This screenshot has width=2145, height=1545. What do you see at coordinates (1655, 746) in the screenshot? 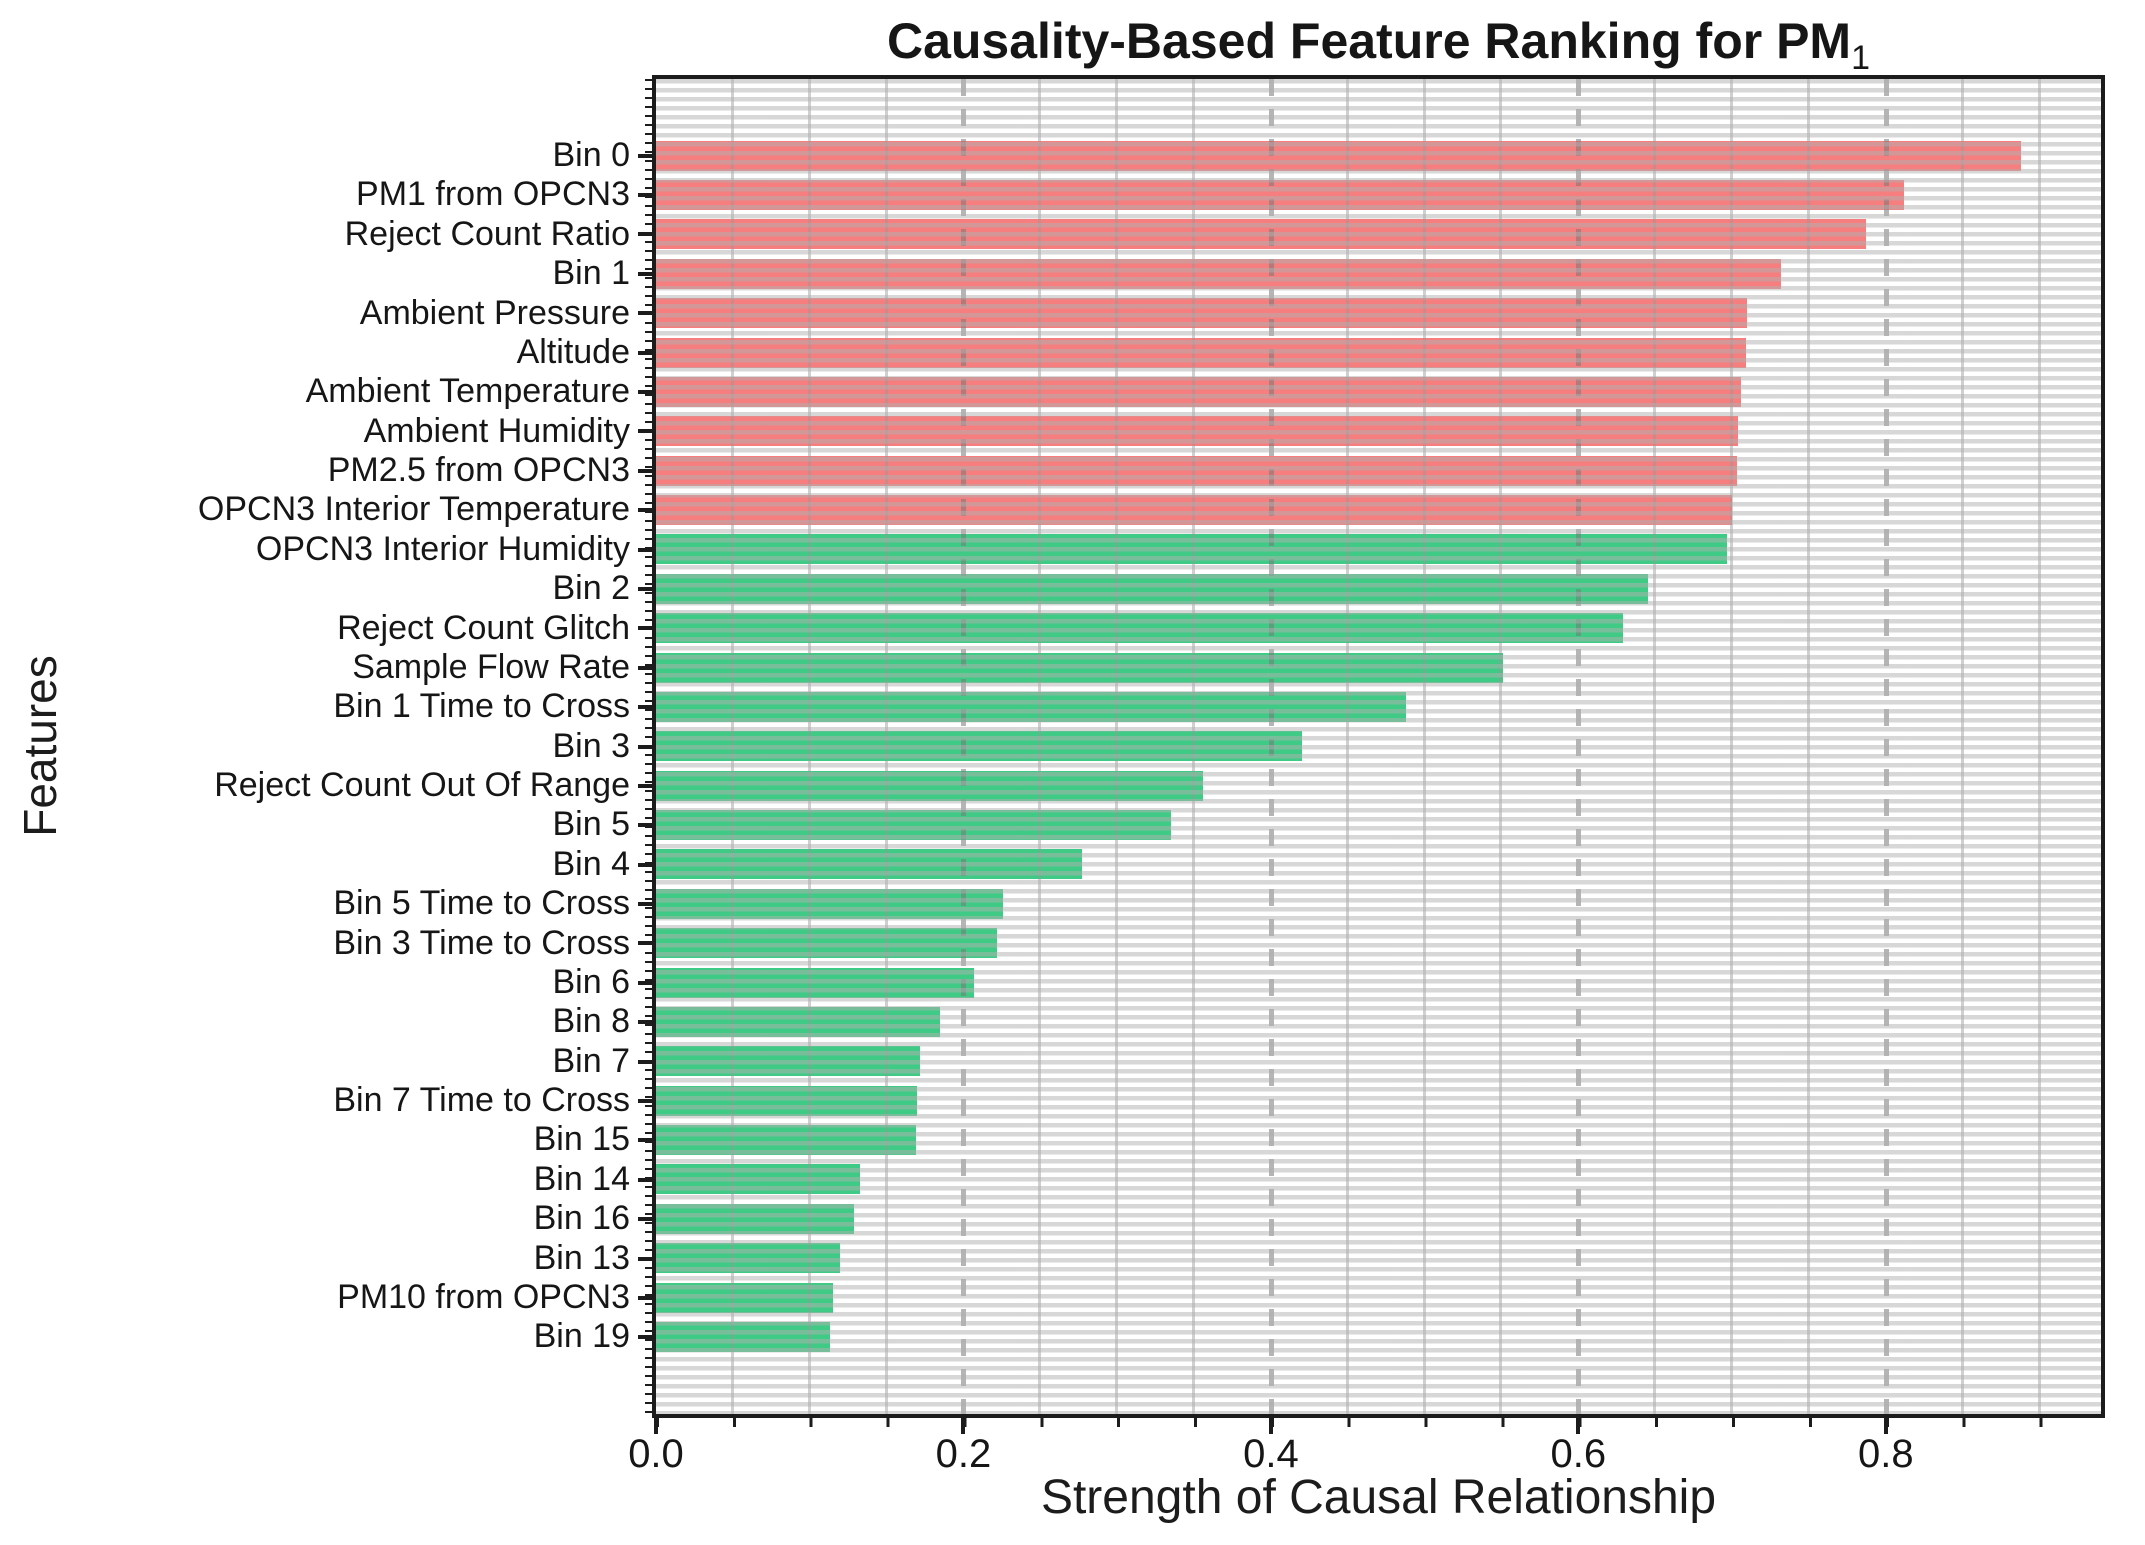
I see `gridline-minor-0.65` at bounding box center [1655, 746].